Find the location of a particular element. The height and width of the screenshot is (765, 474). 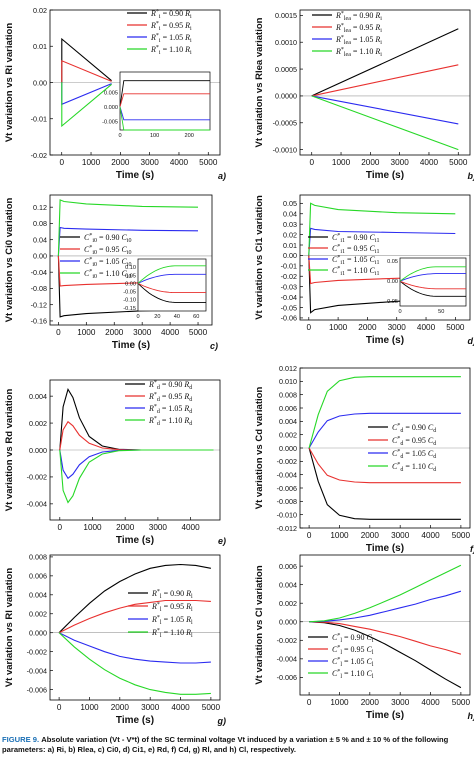

y-tick-label: 0.01 is located at coordinates (290, 245).